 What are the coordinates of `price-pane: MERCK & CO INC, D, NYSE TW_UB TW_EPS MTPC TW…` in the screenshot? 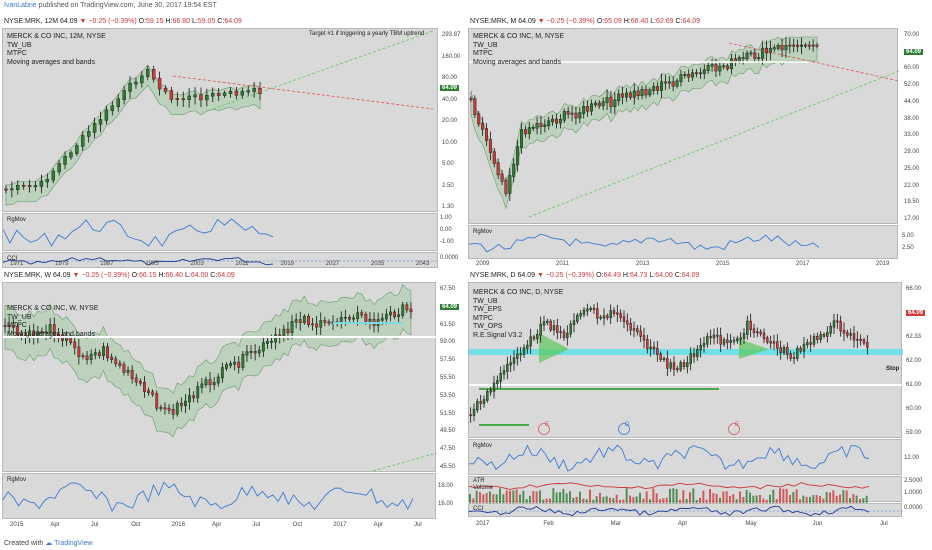 It's located at (685, 360).